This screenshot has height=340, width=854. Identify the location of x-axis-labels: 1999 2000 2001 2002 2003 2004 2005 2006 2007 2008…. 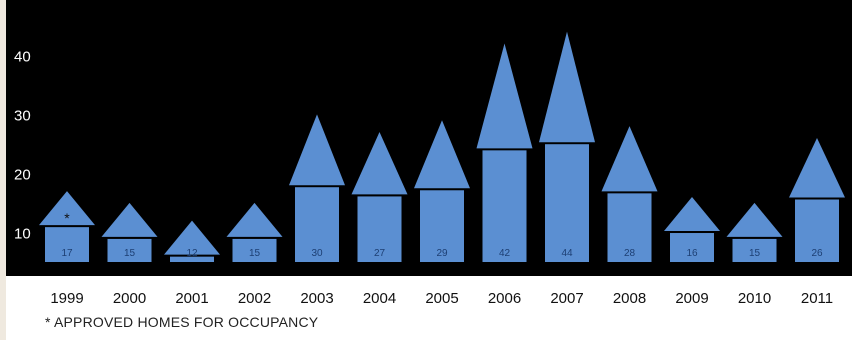
(441, 298).